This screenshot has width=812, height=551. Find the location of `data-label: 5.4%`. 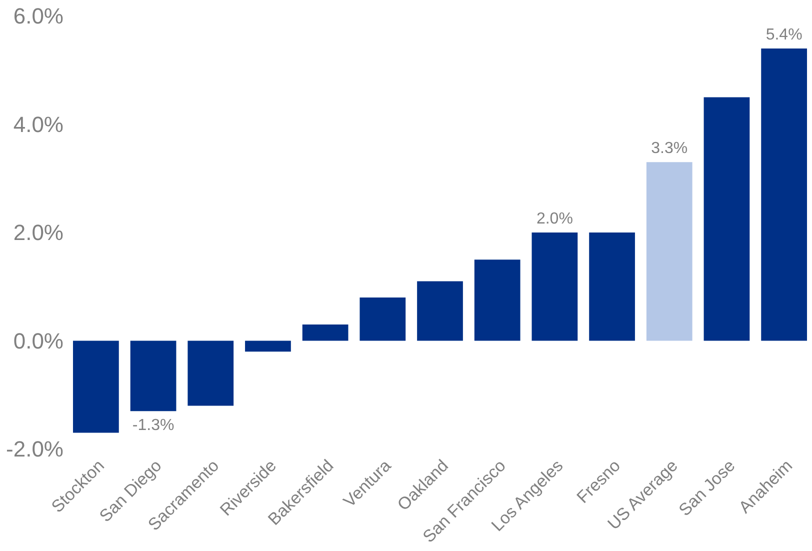

data-label: 5.4% is located at coordinates (784, 35).